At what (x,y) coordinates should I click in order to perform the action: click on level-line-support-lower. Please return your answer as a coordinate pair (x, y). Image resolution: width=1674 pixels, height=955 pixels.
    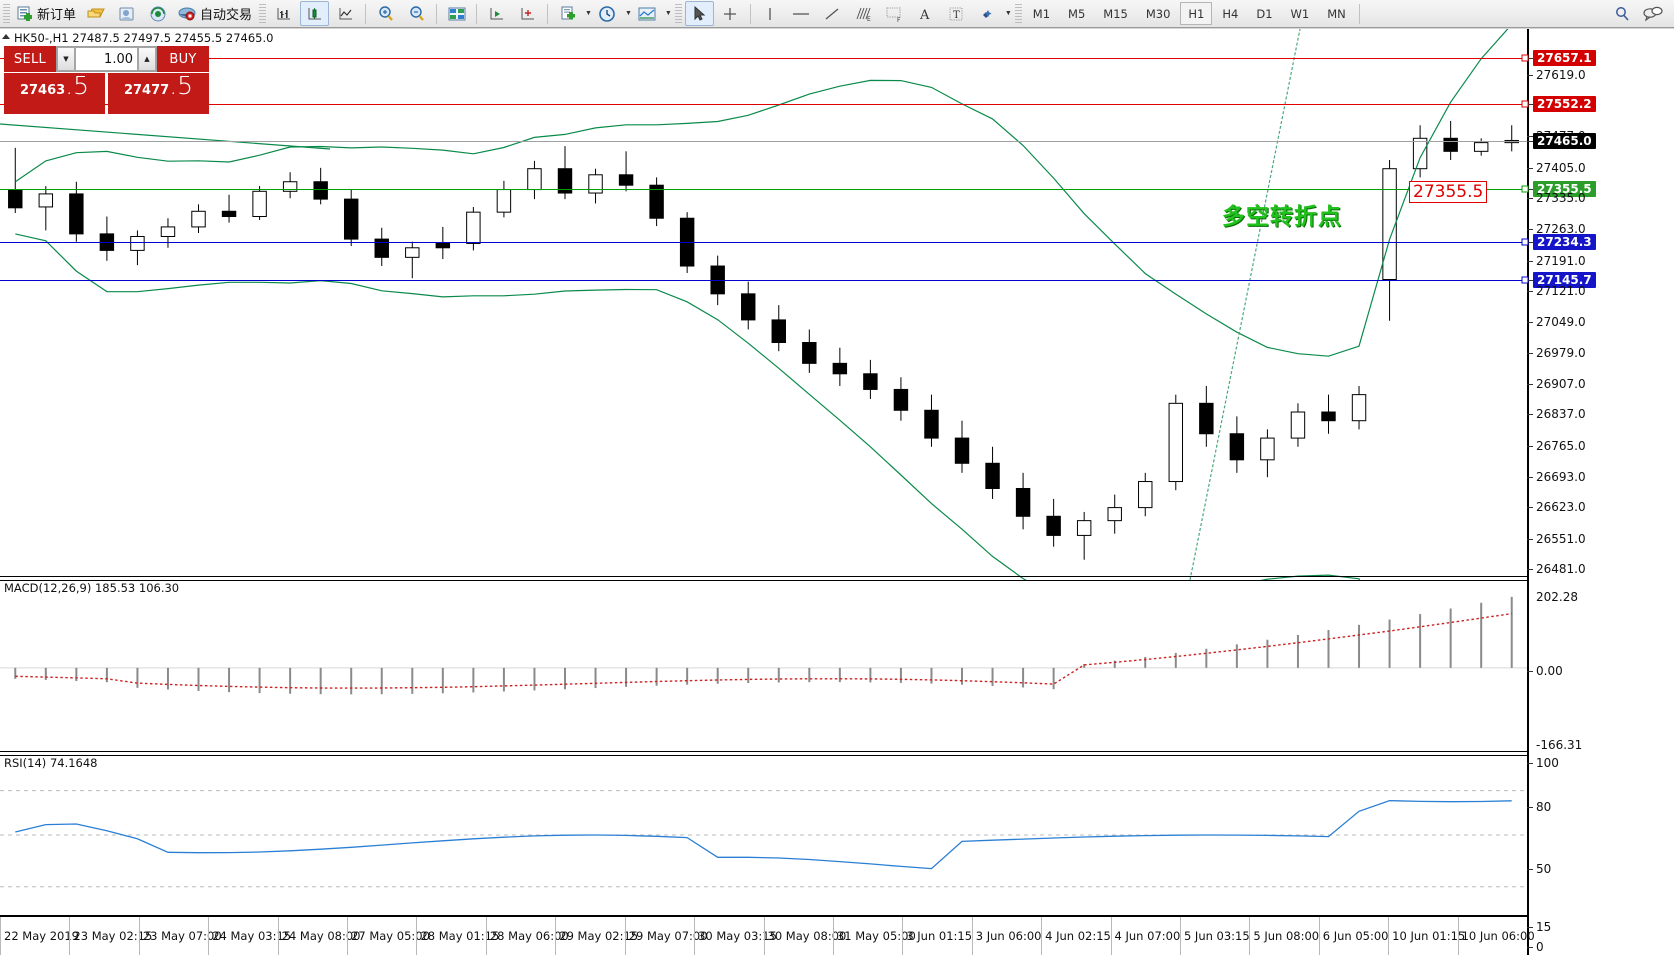
    Looking at the image, I should click on (765, 281).